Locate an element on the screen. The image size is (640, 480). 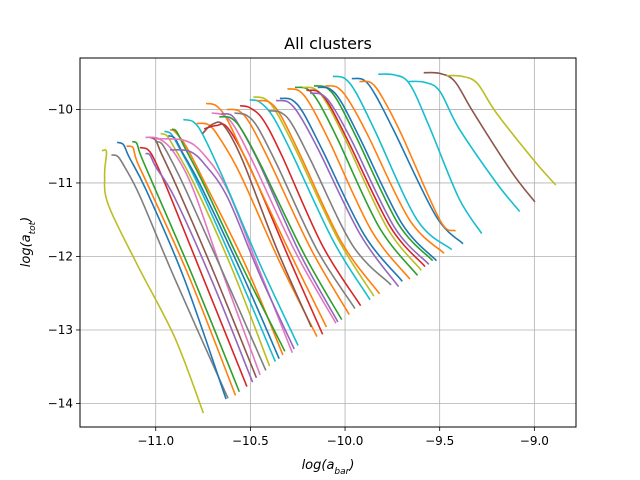
x-tick-label: −11.0 is located at coordinates (155, 441).